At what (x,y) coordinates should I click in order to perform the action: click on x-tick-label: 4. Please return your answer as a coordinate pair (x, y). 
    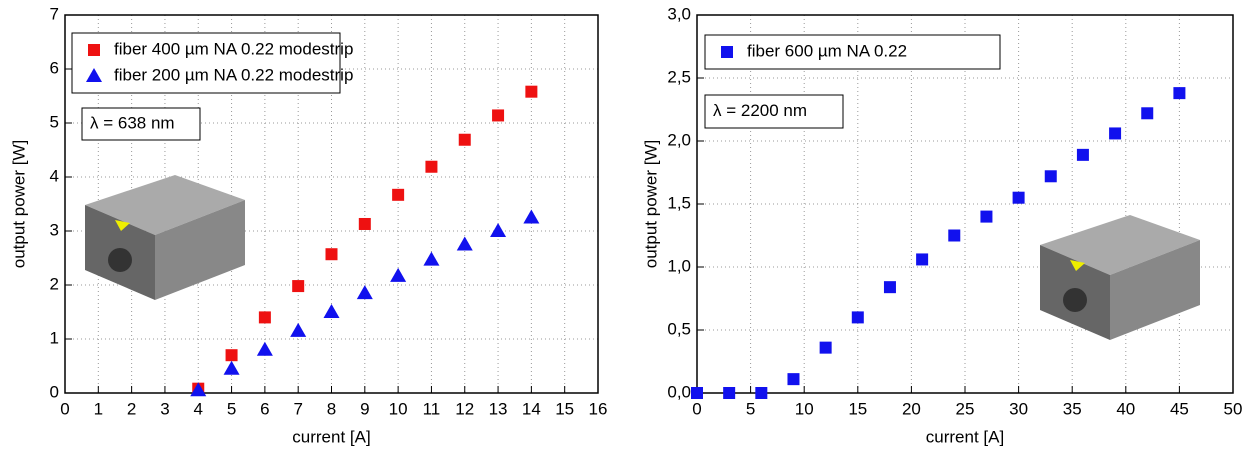
    Looking at the image, I should click on (198, 408).